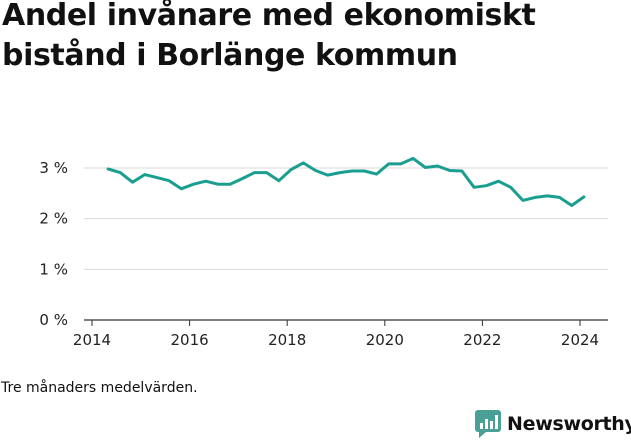  What do you see at coordinates (488, 424) in the screenshot?
I see `bar-chart-logo-icon` at bounding box center [488, 424].